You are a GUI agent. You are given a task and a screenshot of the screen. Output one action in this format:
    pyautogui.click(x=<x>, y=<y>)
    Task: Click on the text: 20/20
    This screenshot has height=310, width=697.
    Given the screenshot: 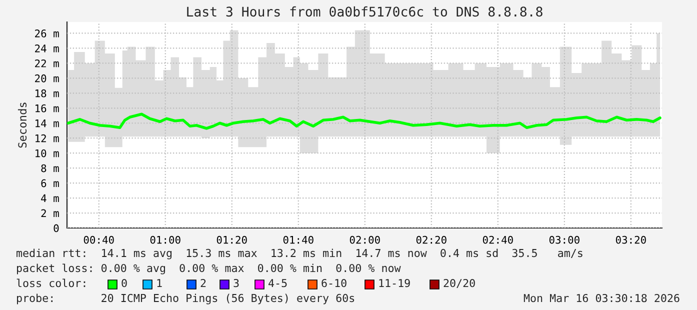 What is the action you would take?
    pyautogui.click(x=459, y=283)
    